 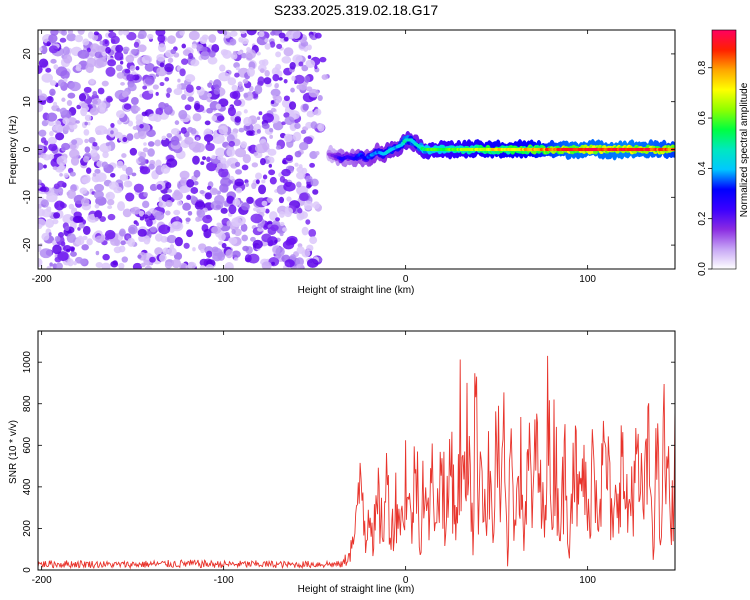 What do you see at coordinates (702, 218) in the screenshot?
I see `colorbar-tick-label: 0.2` at bounding box center [702, 218].